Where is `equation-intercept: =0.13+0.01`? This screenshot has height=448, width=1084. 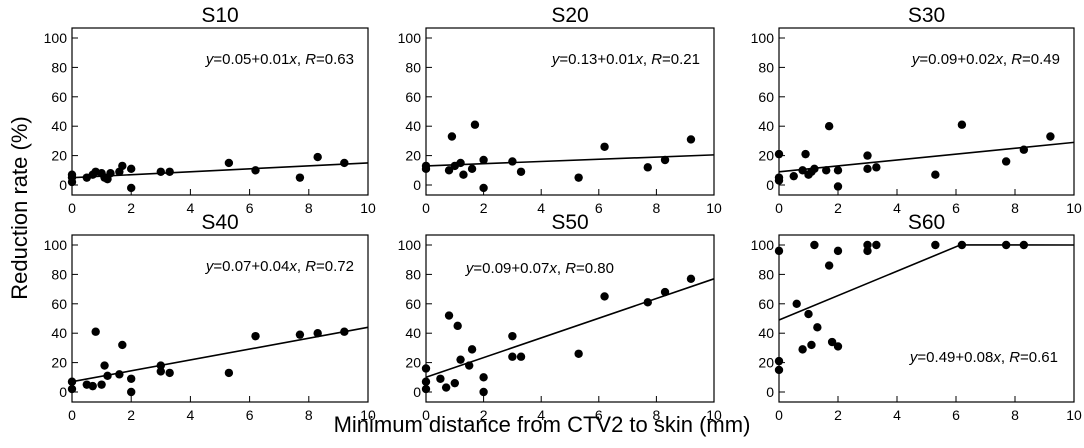
equation-intercept: =0.13+0.01 is located at coordinates (597, 59).